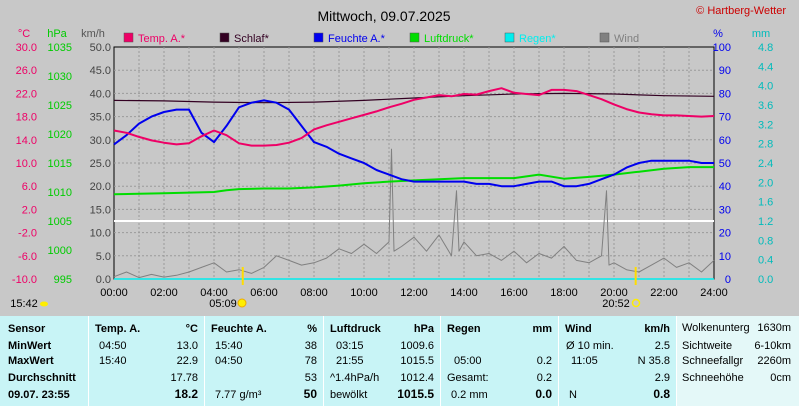 This screenshot has width=799, height=406. What do you see at coordinates (184, 378) in the screenshot?
I see `temp-avg: 17.78` at bounding box center [184, 378].